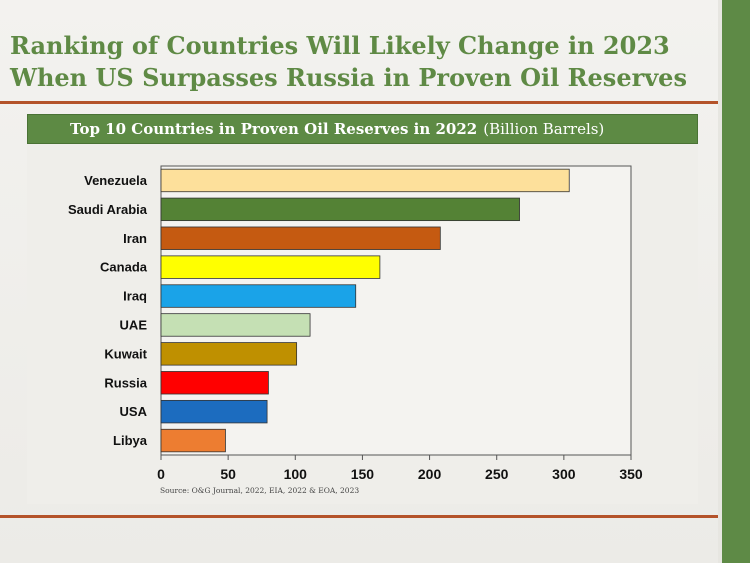 The width and height of the screenshot is (750, 563). What do you see at coordinates (720, 281) in the screenshot?
I see `side-bar-edge` at bounding box center [720, 281].